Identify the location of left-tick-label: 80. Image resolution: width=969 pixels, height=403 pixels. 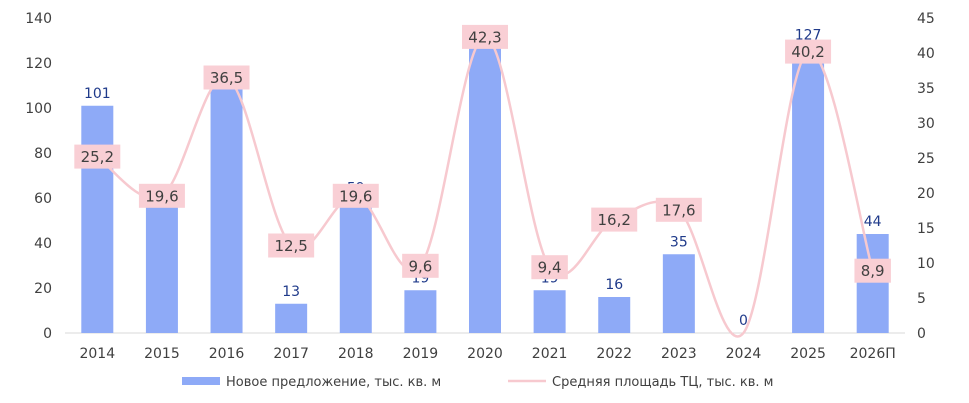
(43, 154).